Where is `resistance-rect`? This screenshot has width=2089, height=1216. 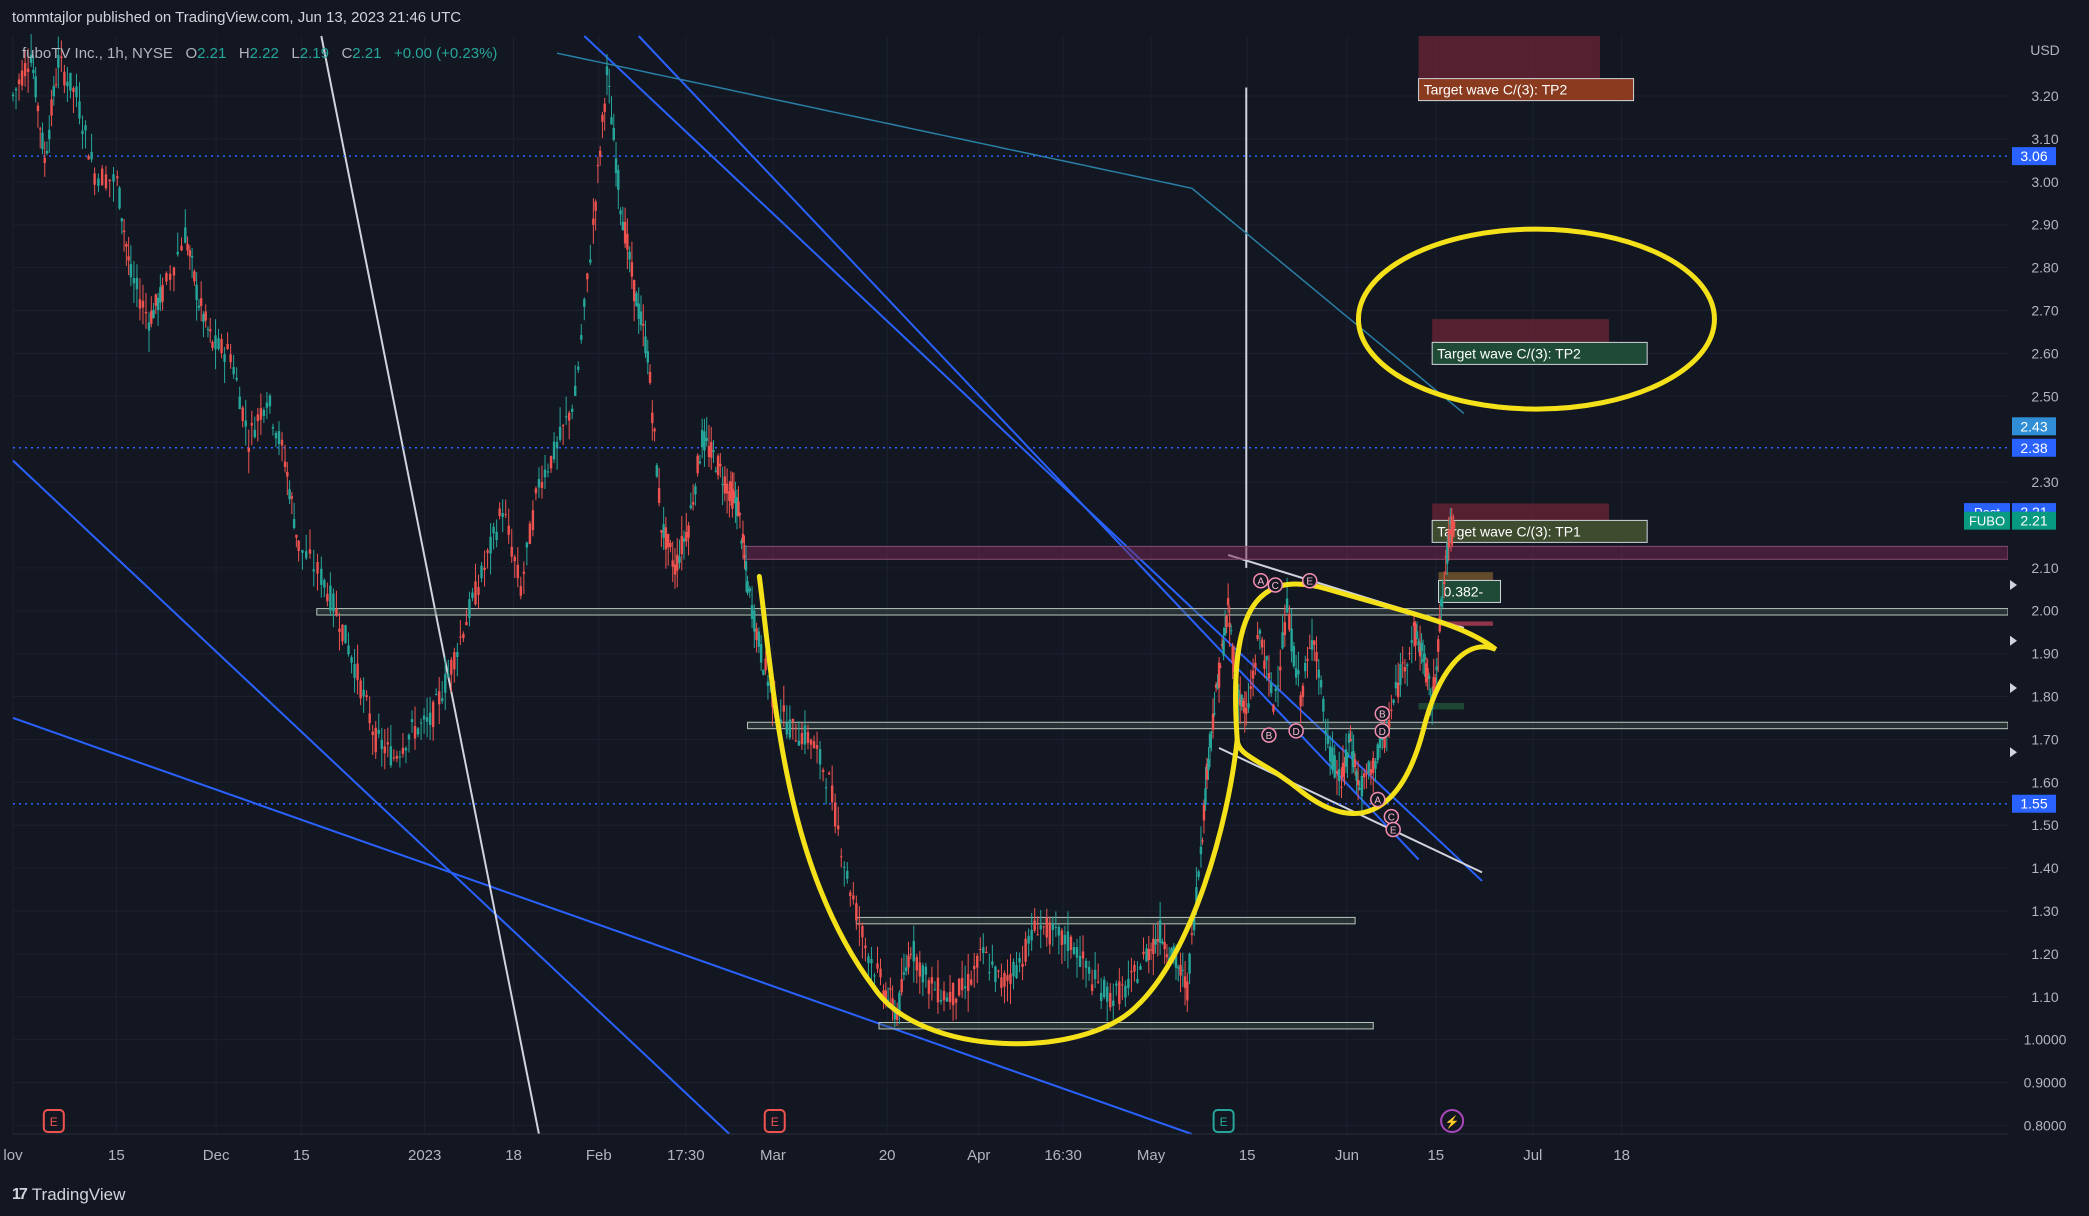
resistance-rect is located at coordinates (1375, 552).